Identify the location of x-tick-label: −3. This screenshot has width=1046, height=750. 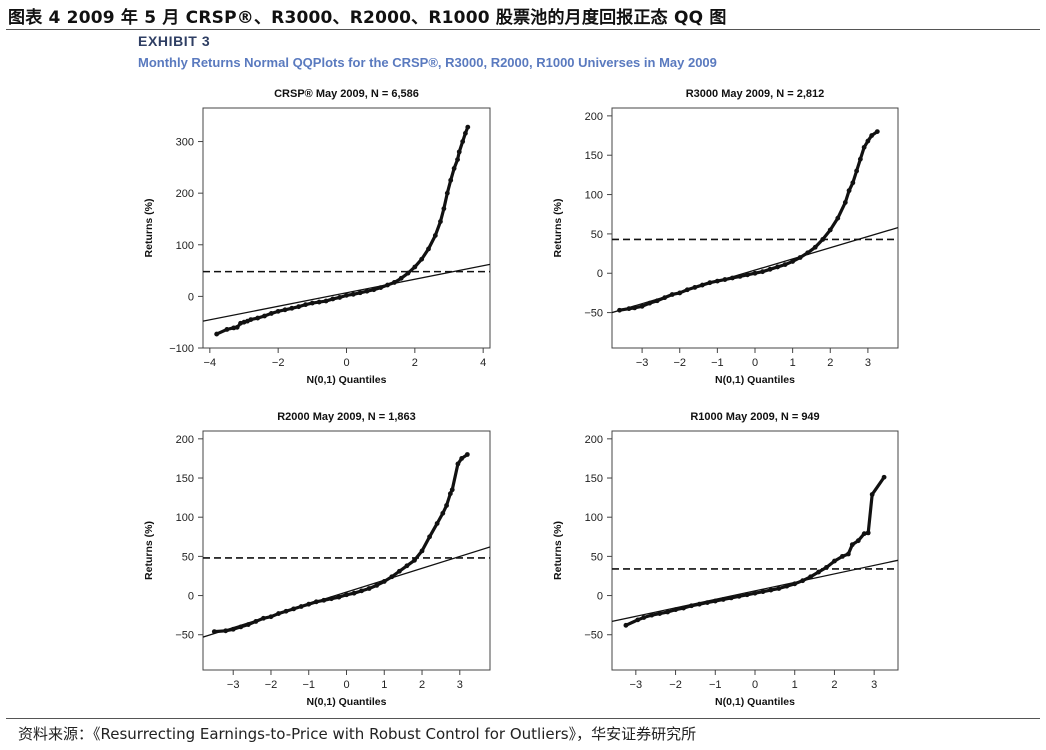
(233, 685).